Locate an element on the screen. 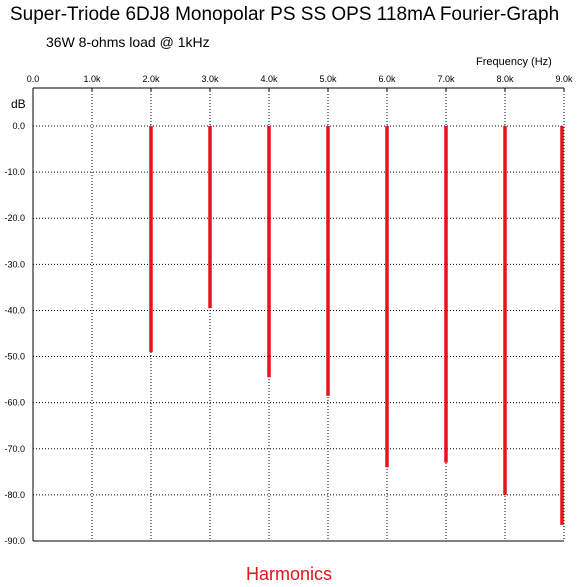 This screenshot has height=587, width=578. x-axis-label: Frequency (Hz) is located at coordinates (514, 62).